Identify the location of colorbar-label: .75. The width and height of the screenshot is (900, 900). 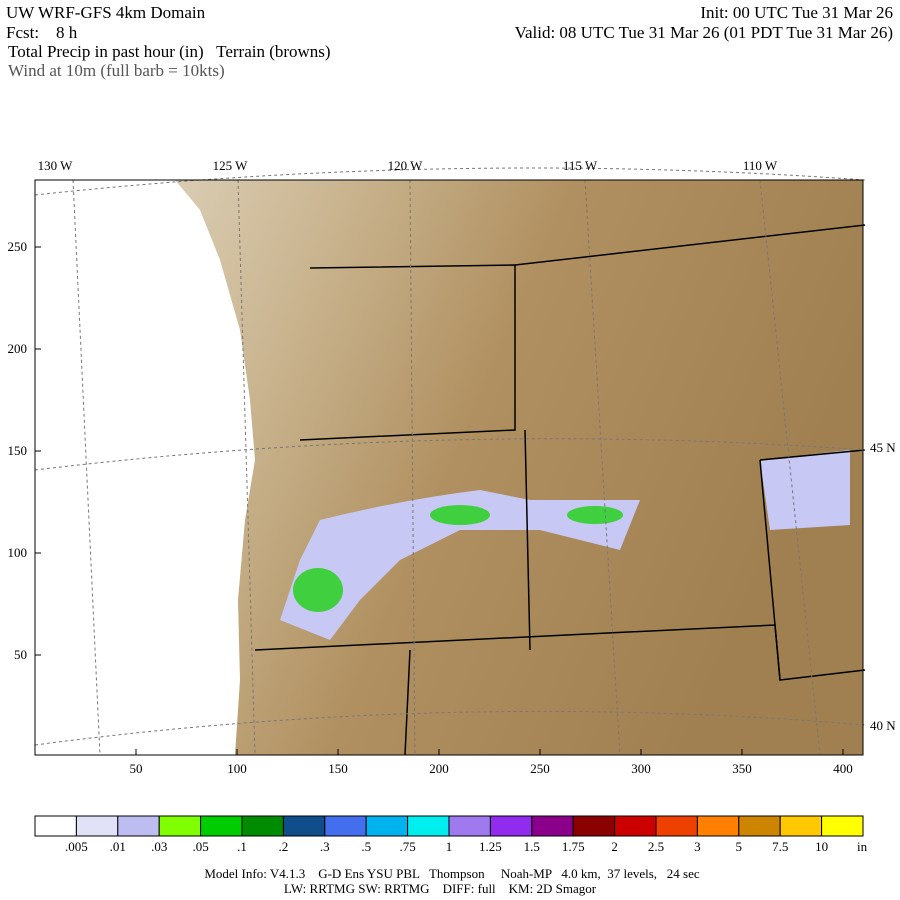
(407, 846).